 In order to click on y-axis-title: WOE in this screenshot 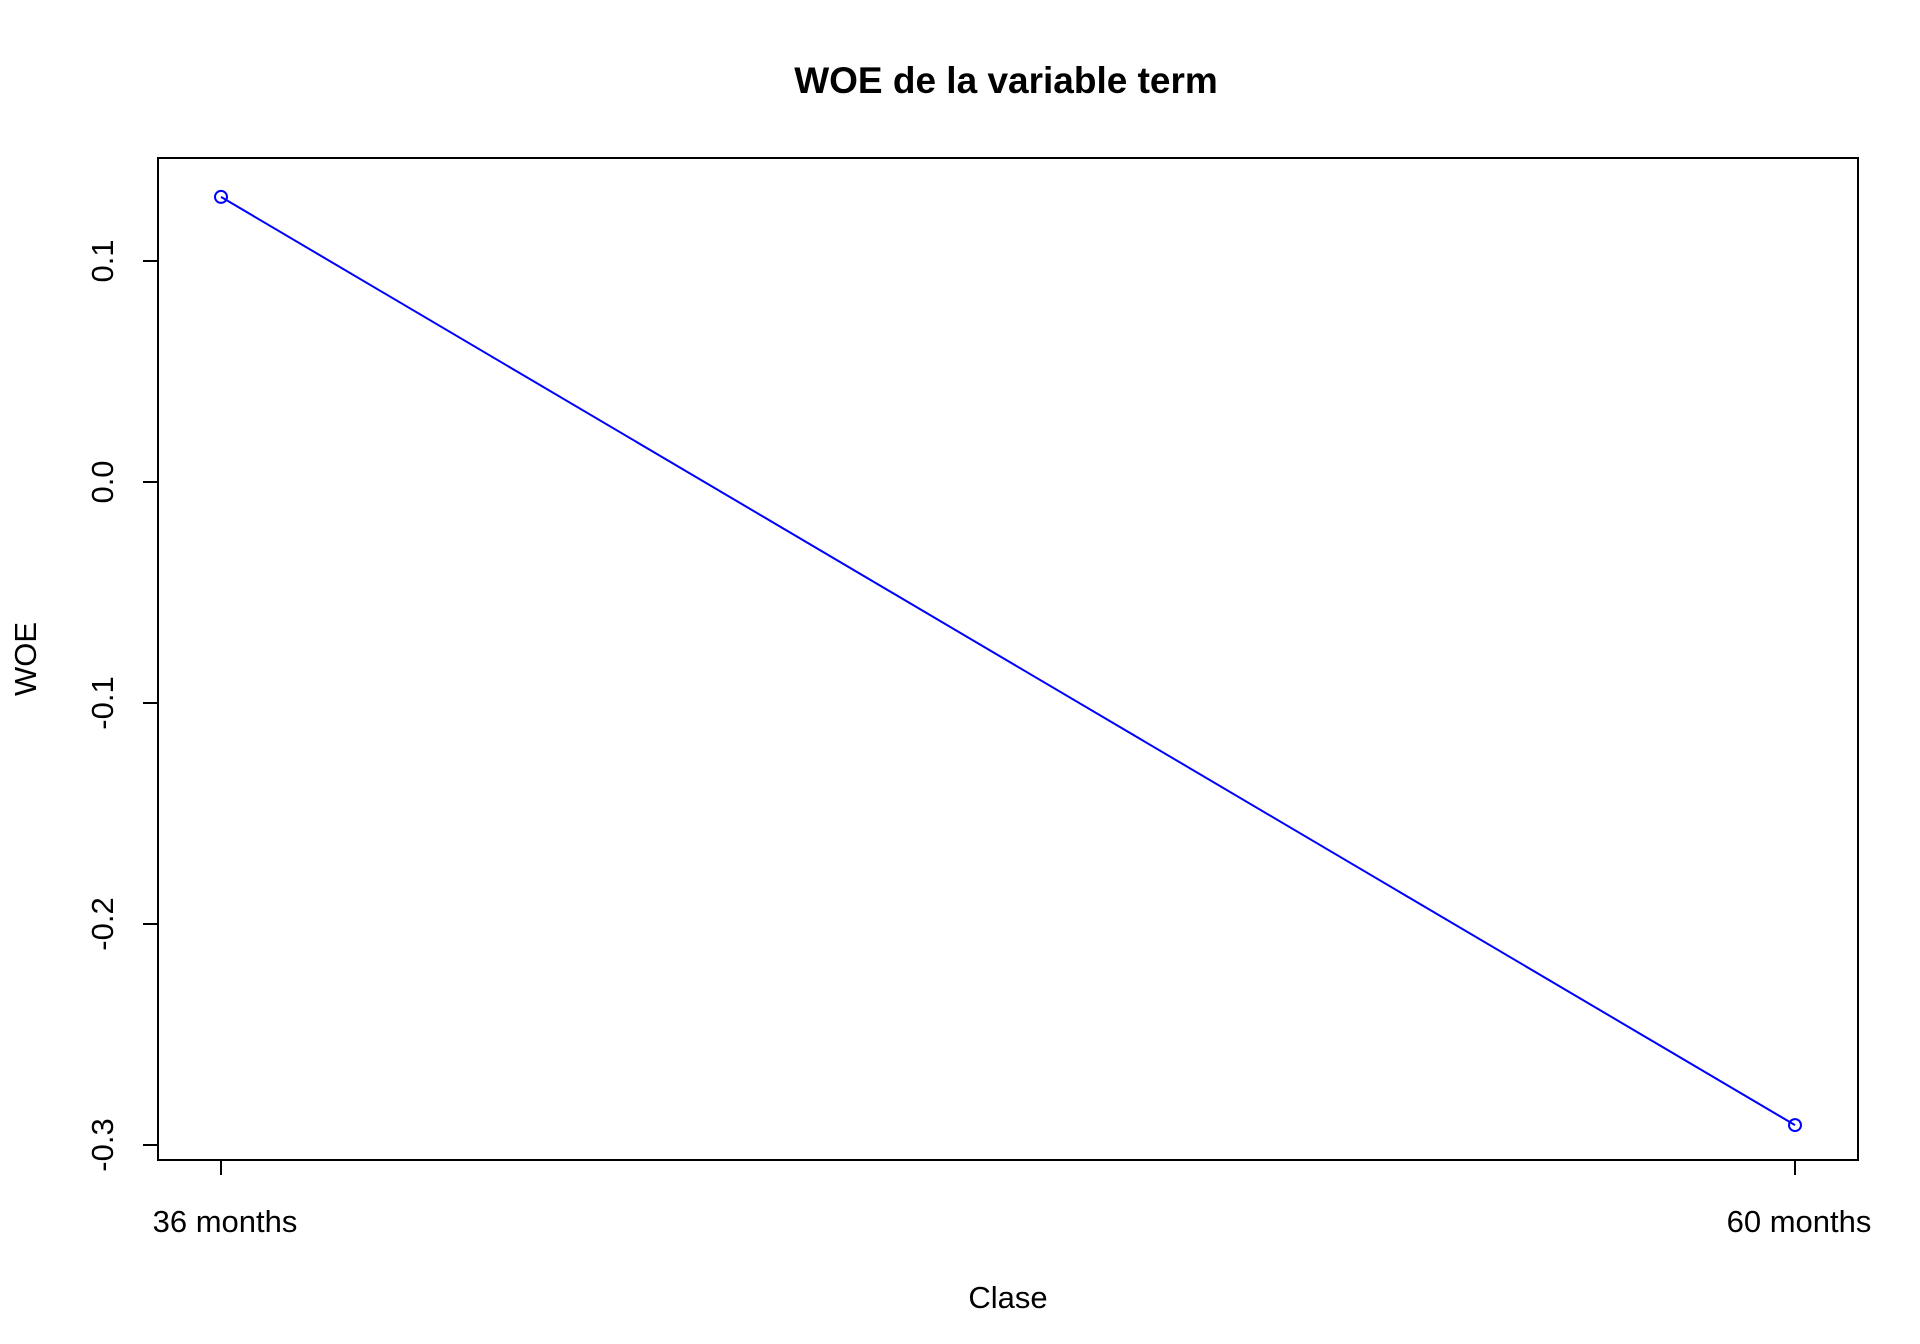, I will do `click(25, 659)`.